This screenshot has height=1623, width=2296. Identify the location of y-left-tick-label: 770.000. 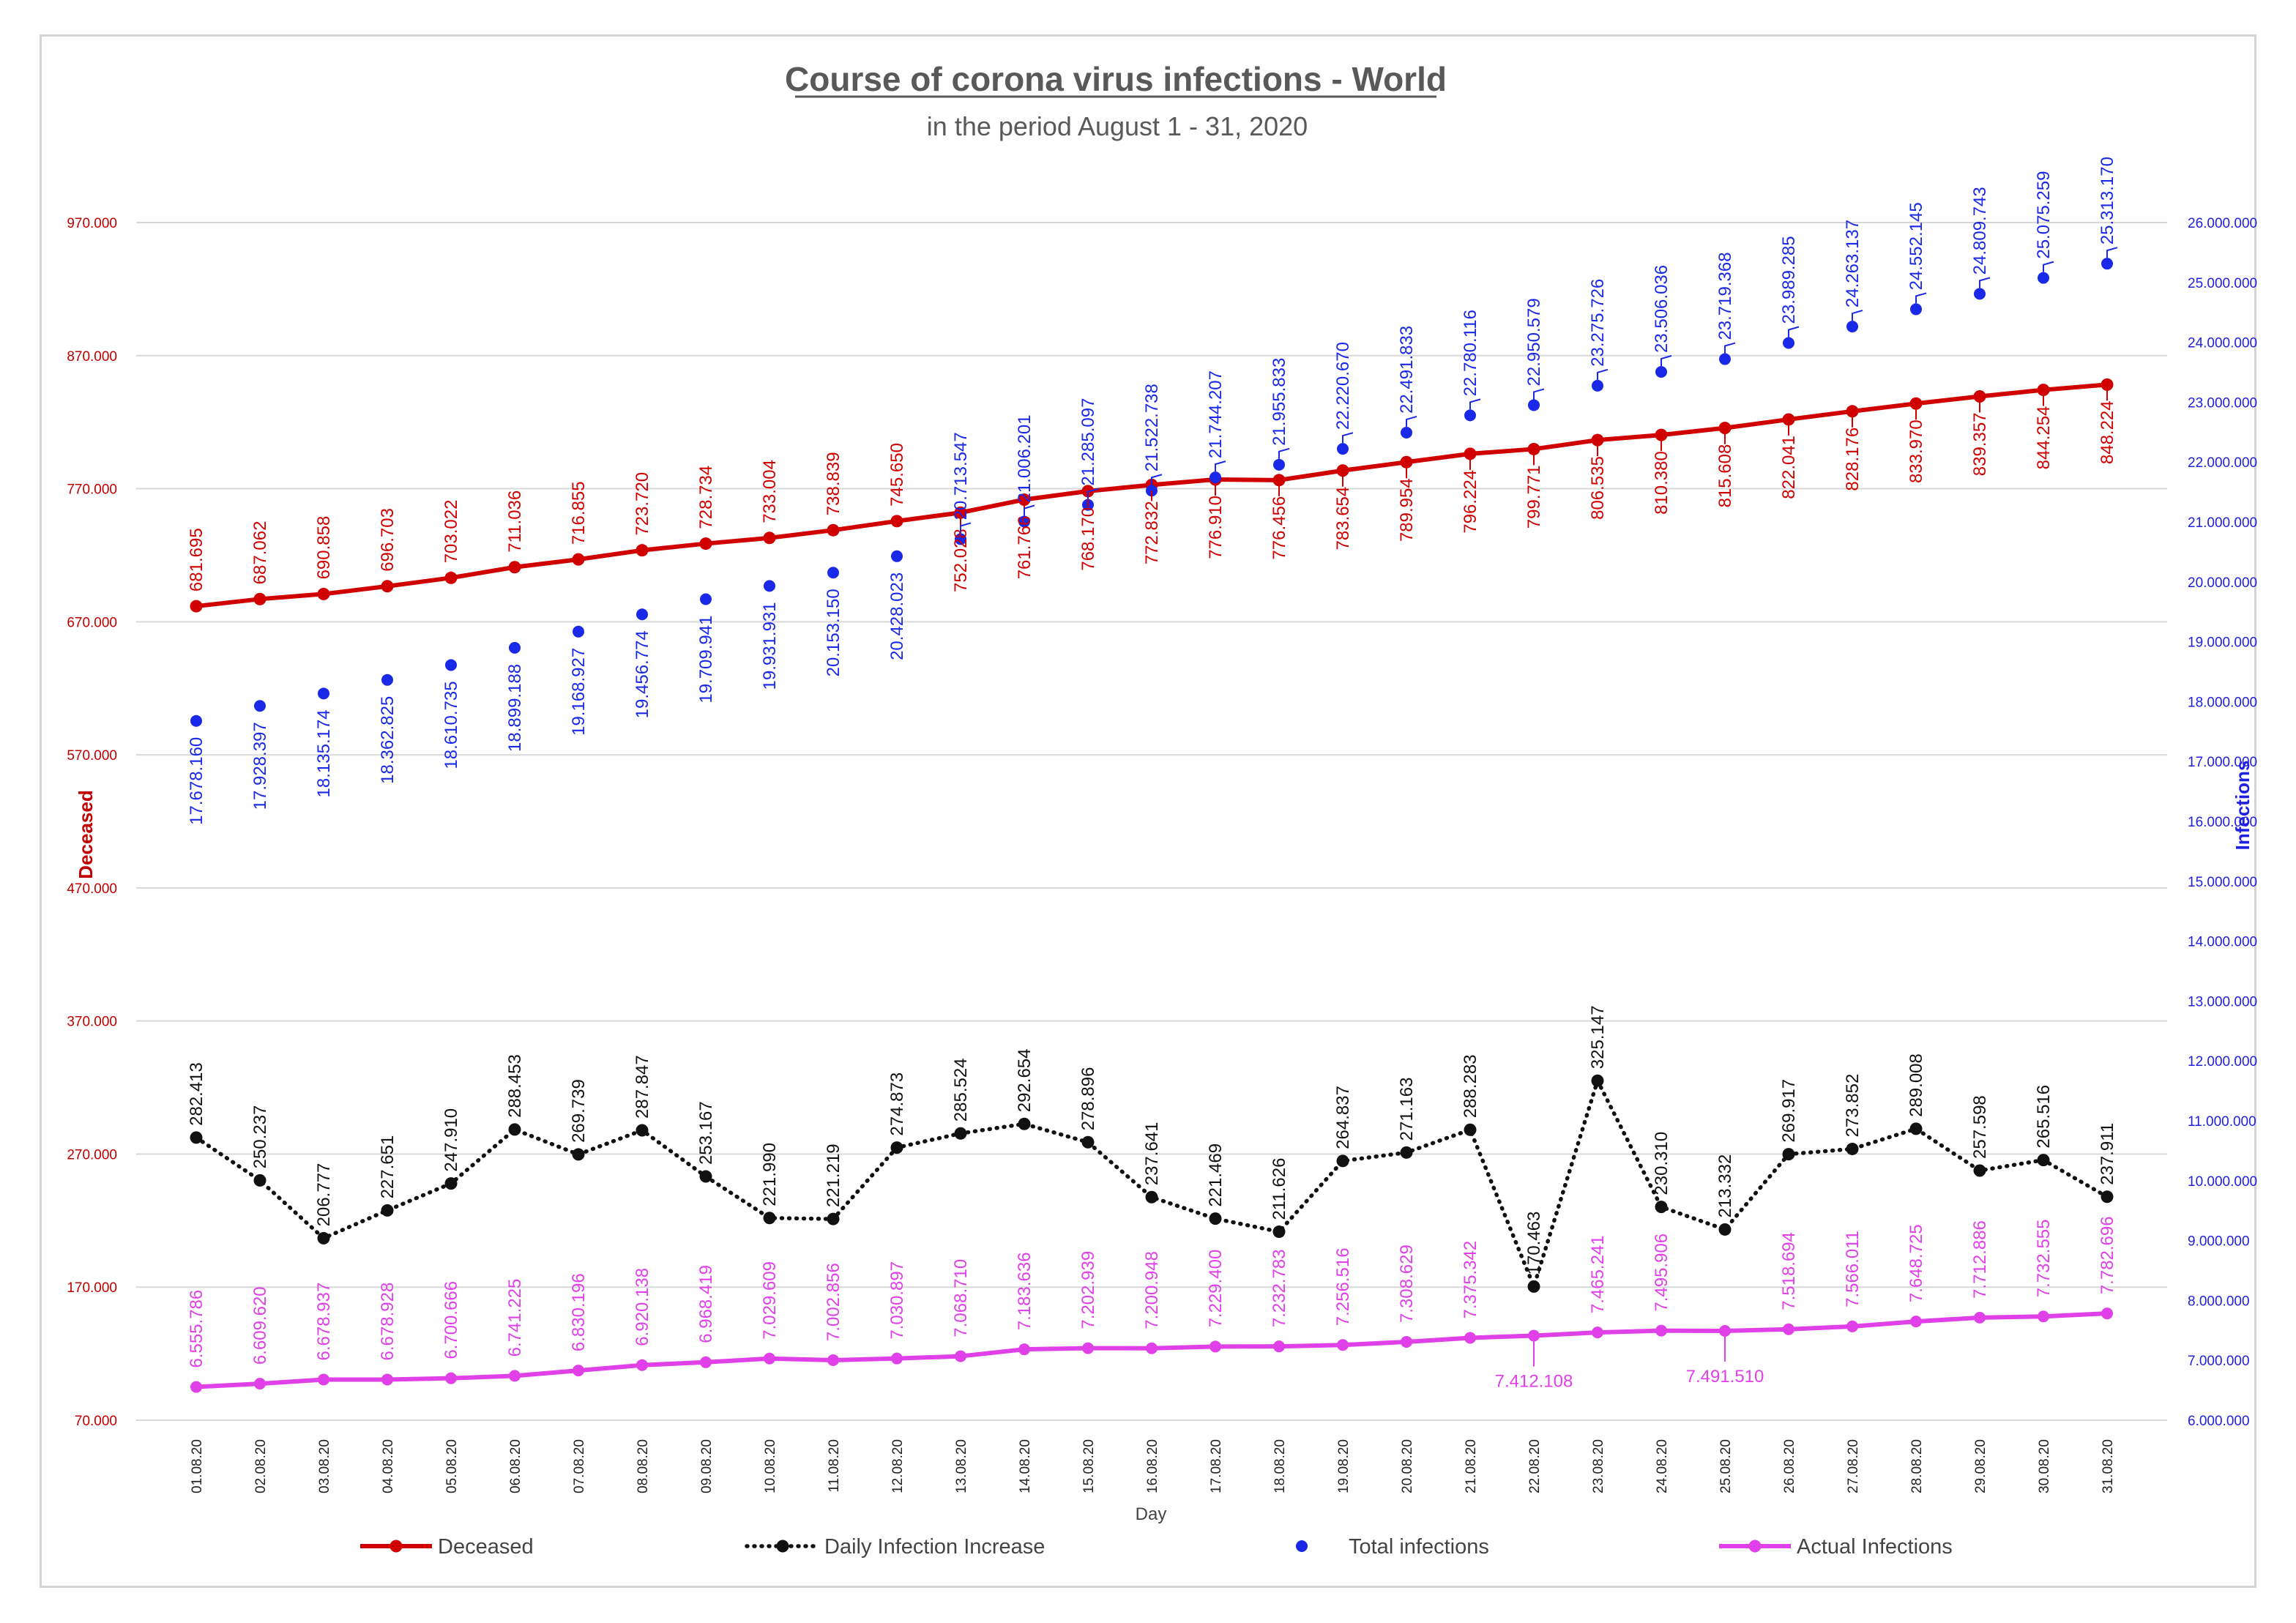
(92, 490).